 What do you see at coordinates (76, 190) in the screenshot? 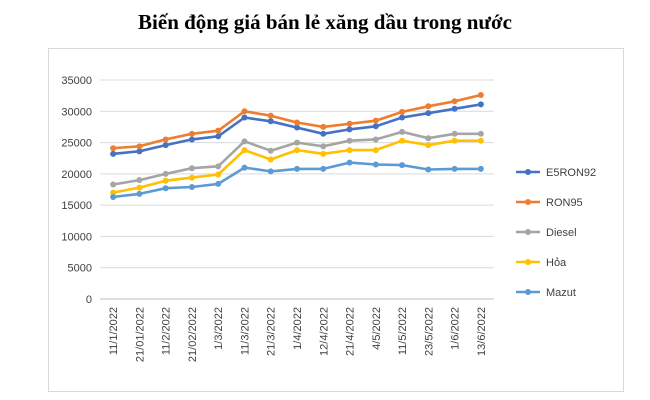
I see `y-axis: 0 5000 10000 15000 20000 25000 30000 35000` at bounding box center [76, 190].